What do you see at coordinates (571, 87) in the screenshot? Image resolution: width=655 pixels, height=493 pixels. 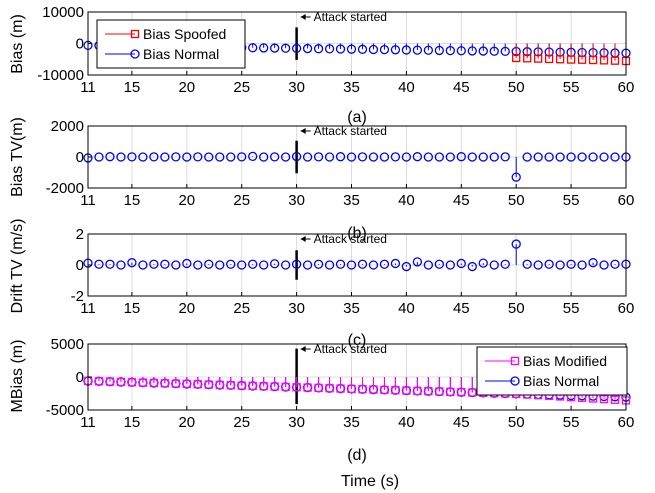 I see `x-tick-label: 55` at bounding box center [571, 87].